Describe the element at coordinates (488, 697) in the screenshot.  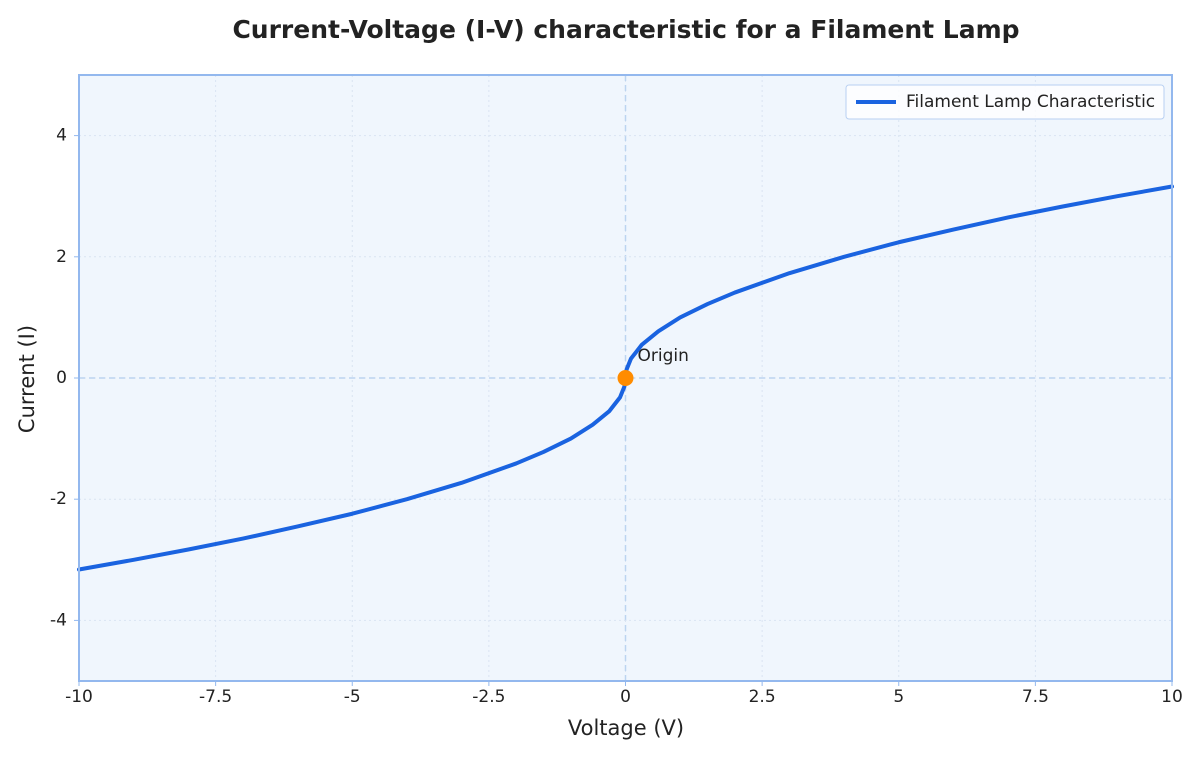
I see `x-tick-label: -2.5` at that location.